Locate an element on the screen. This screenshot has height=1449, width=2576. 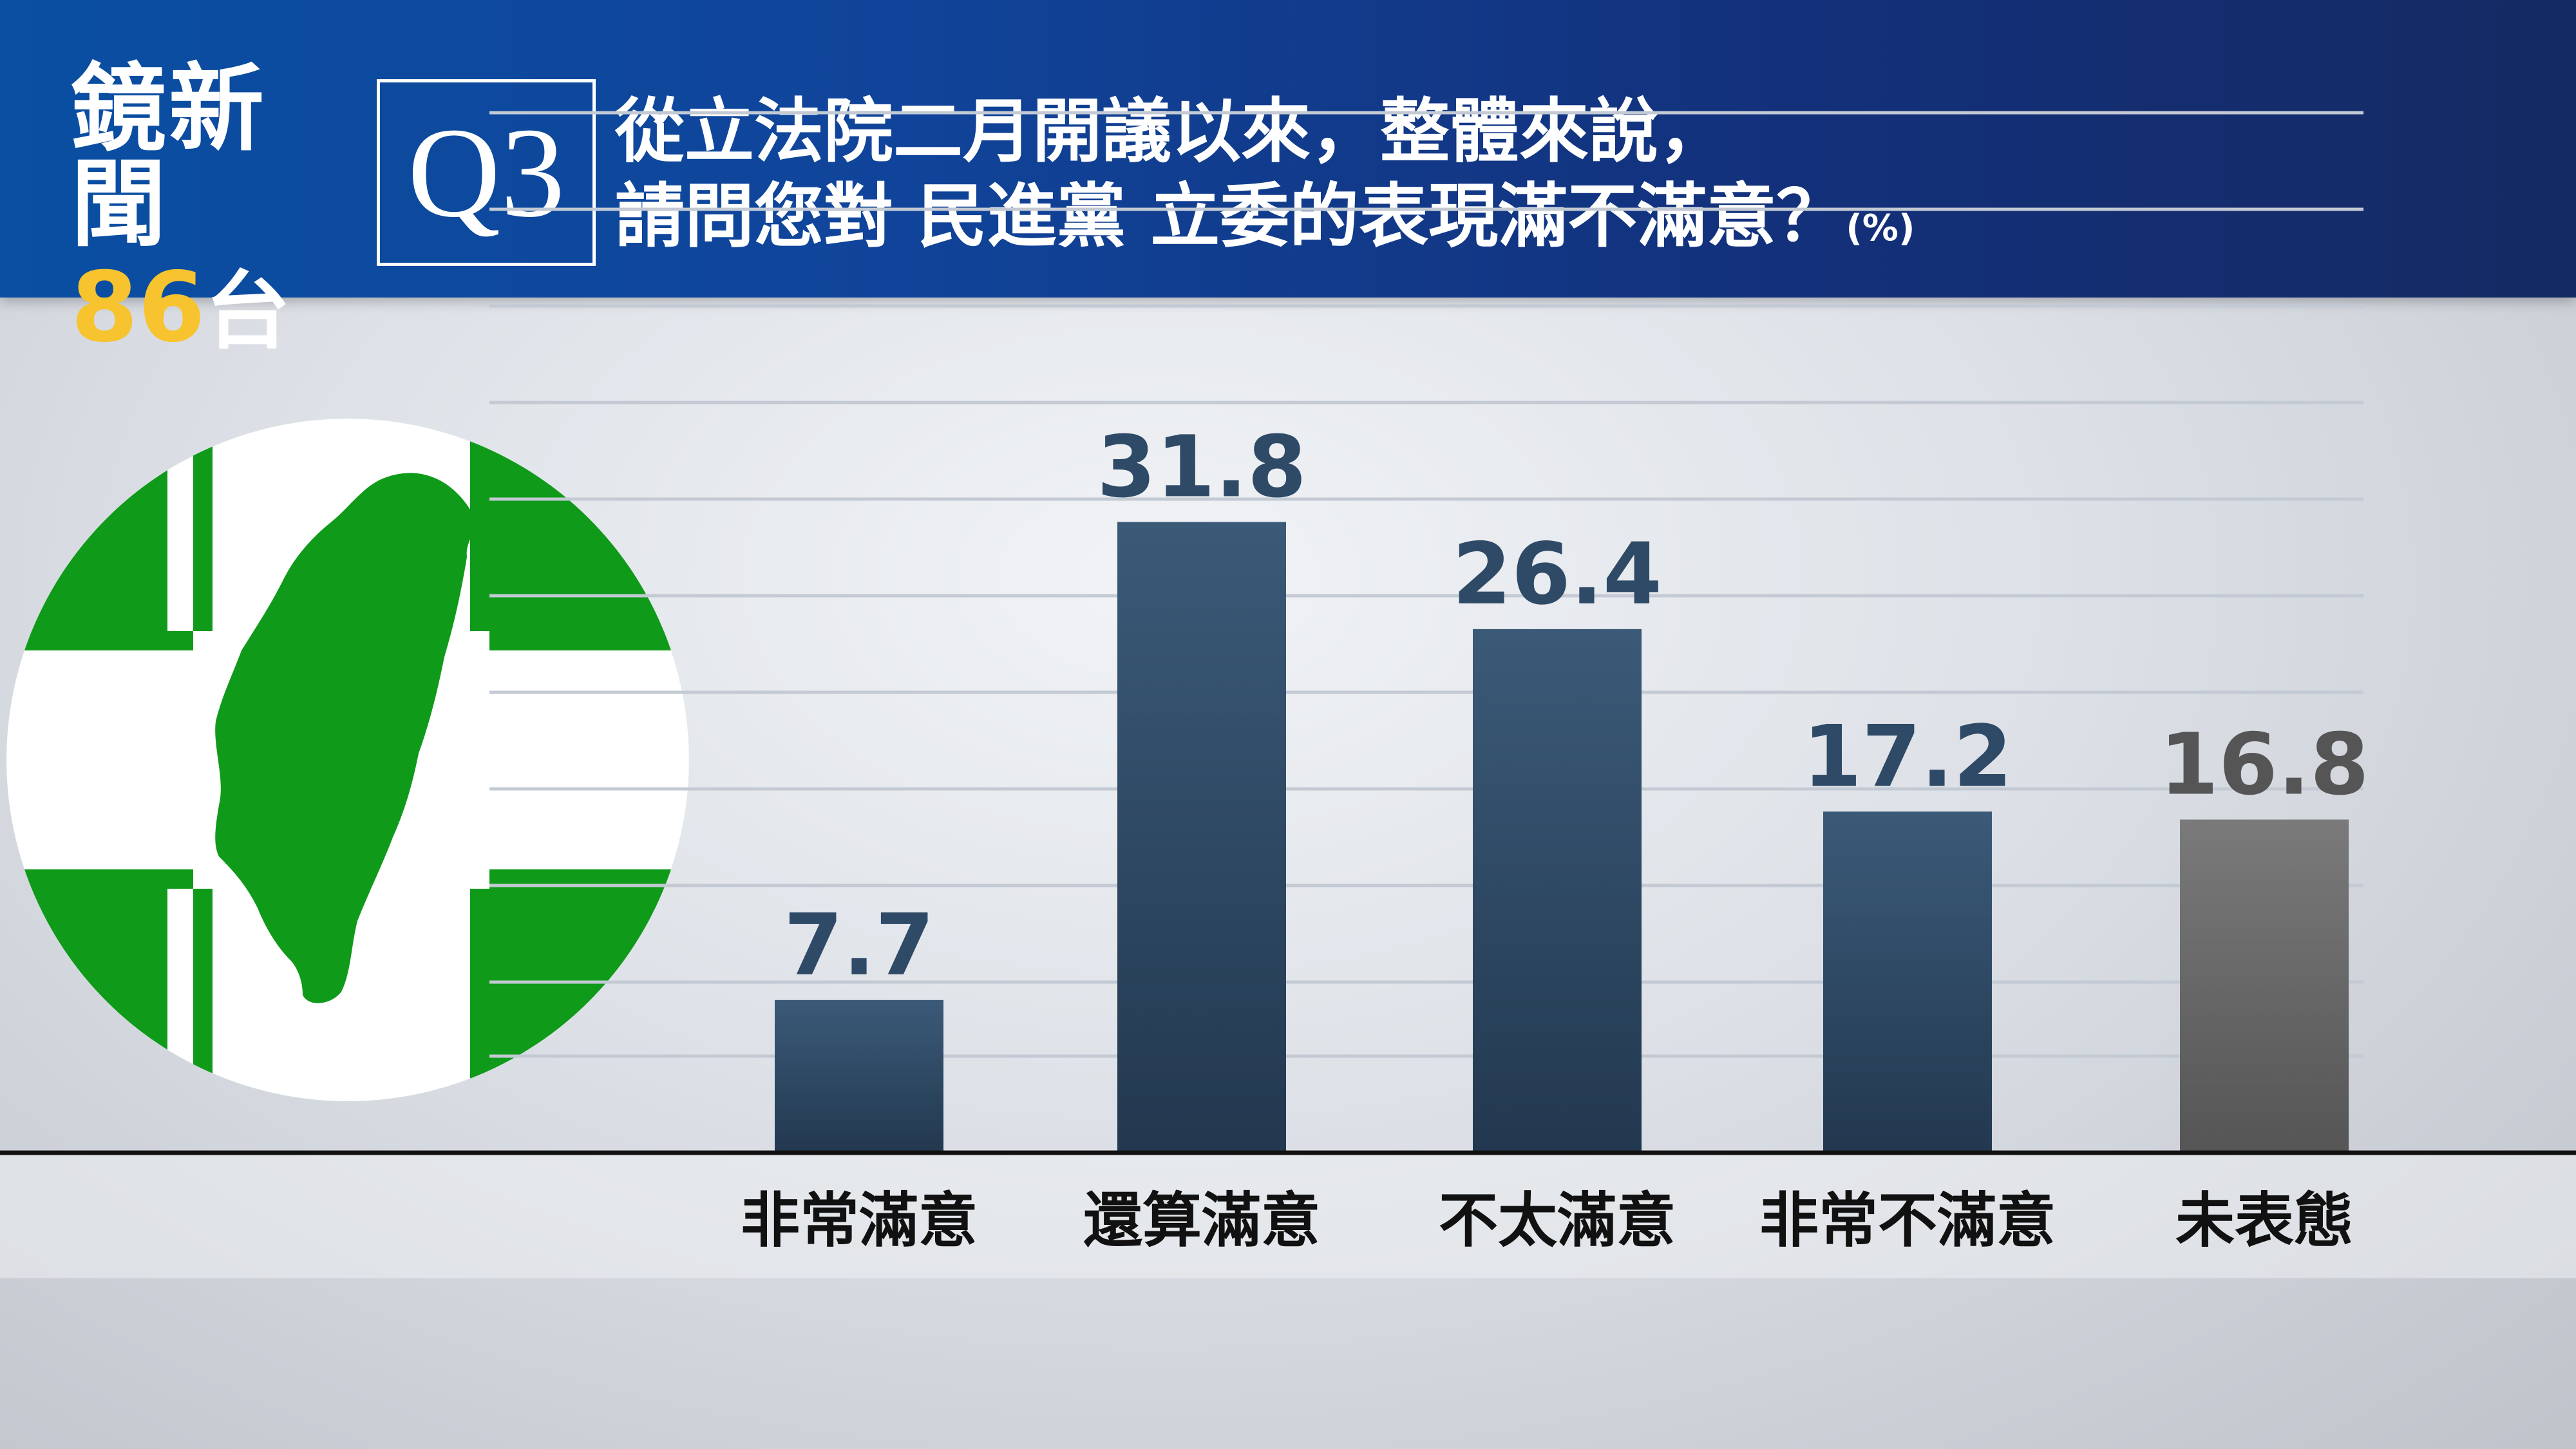
unit-label: (%) is located at coordinates (1880, 228).